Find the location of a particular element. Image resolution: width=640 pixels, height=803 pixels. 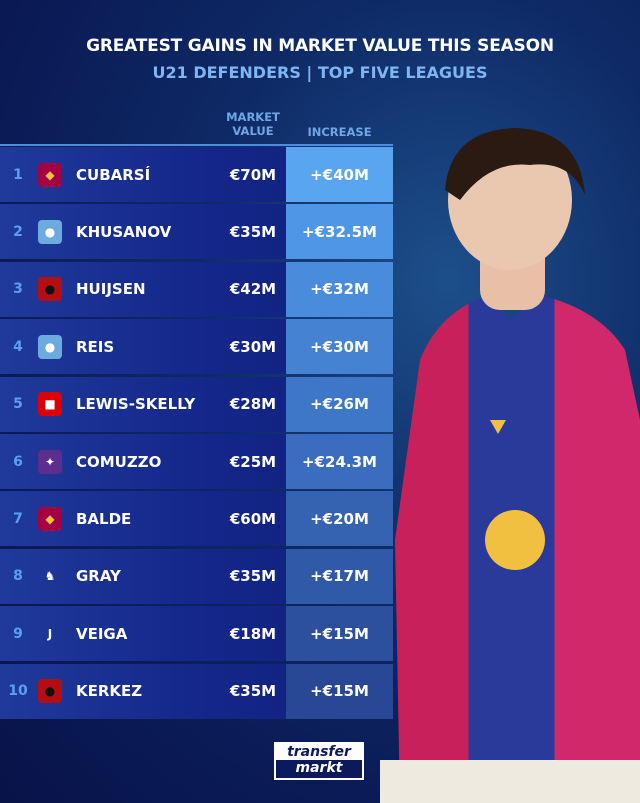

market-value: €18M is located at coordinates (253, 633).